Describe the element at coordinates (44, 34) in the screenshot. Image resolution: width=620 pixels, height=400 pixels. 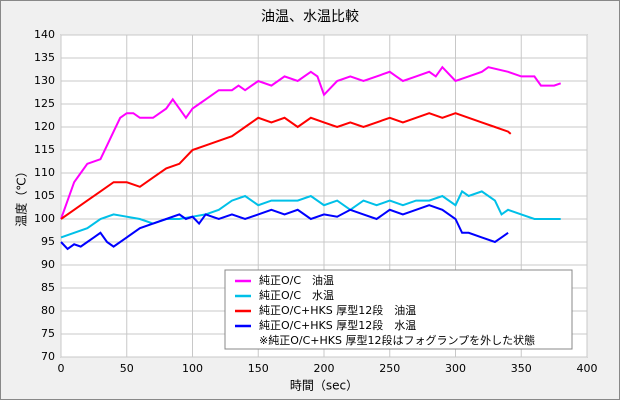
I see `y-tick-label: 140` at that location.